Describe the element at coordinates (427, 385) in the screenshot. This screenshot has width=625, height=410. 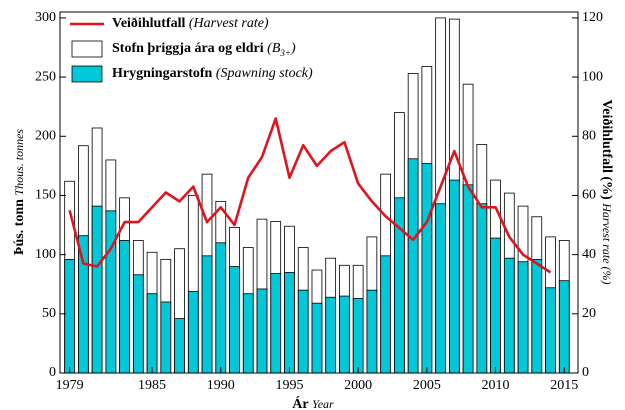
I see `x-tick-label: 2005` at that location.